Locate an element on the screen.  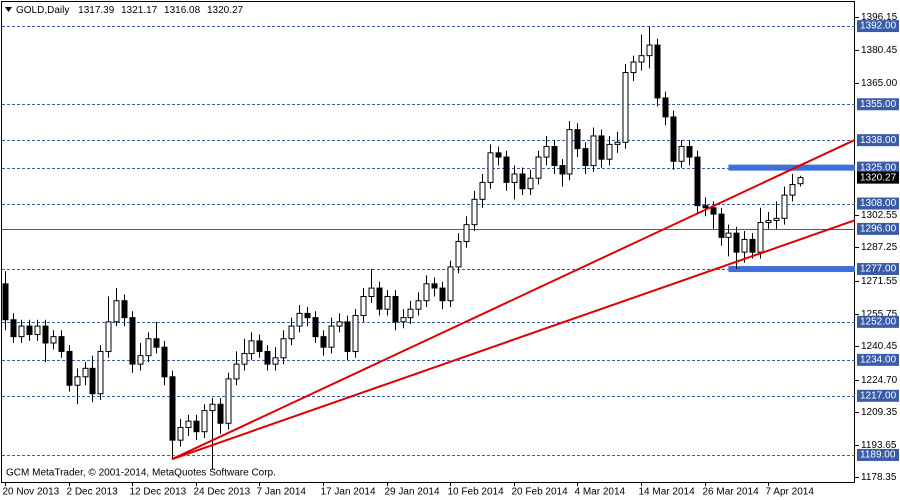
x-tick-label: 20 Feb 2014 is located at coordinates (540, 492).